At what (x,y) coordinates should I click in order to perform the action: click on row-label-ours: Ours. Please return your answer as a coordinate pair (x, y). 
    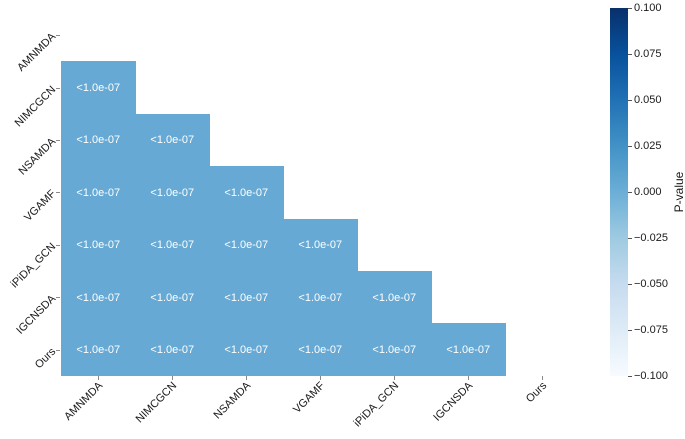
    Looking at the image, I should click on (45, 358).